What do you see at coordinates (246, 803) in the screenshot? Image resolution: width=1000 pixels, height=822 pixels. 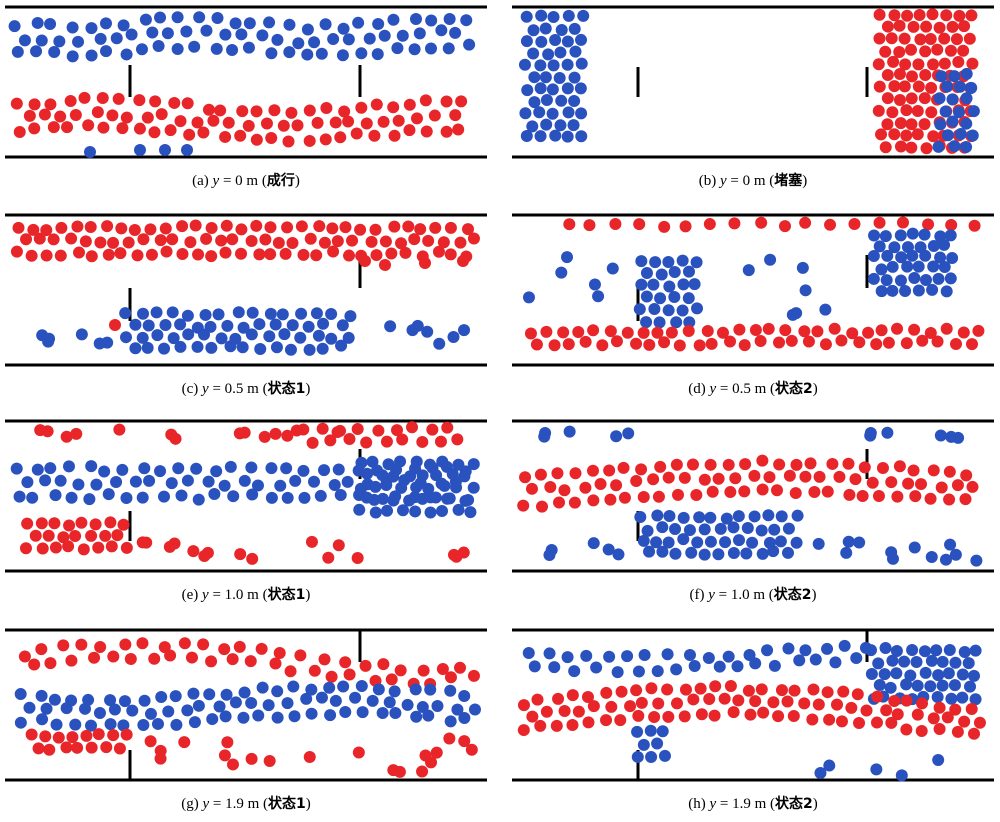 I see `caption-g: (g) y = 1.9 m (状态1)` at bounding box center [246, 803].